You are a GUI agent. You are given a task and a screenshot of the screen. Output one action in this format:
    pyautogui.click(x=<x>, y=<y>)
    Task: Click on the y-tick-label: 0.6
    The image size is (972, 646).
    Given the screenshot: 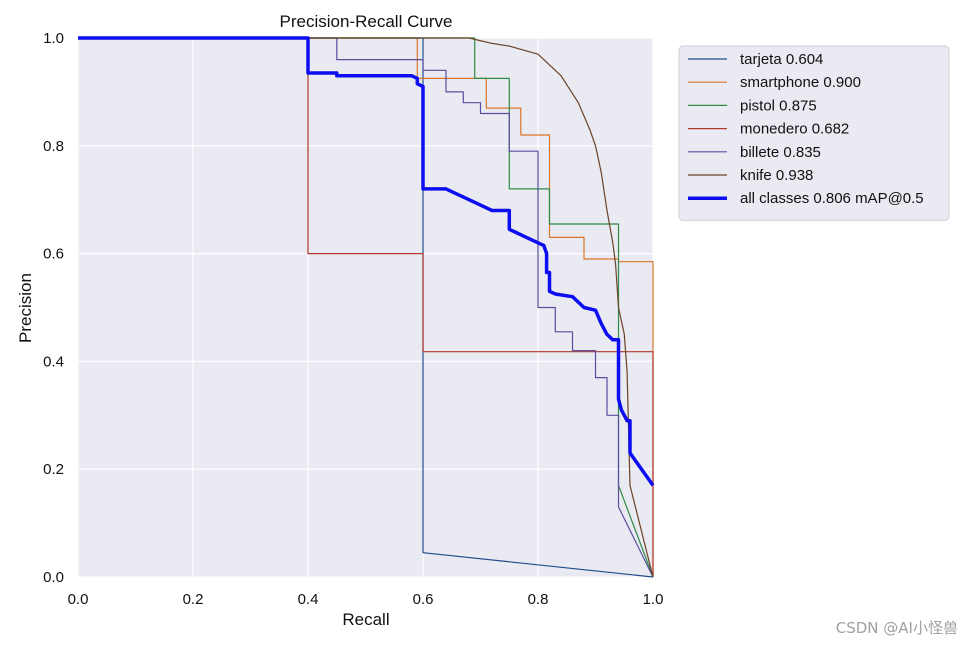 What is the action you would take?
    pyautogui.click(x=53, y=254)
    